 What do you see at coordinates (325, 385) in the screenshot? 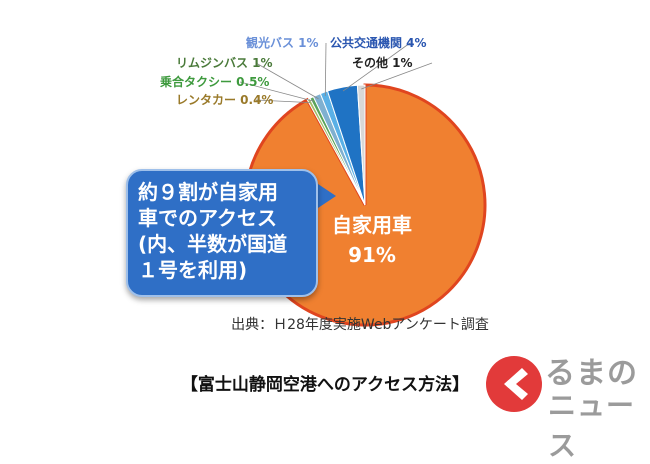
I see `chart-caption: 【富士山静岡空港へのアクセス方法】` at bounding box center [325, 385].